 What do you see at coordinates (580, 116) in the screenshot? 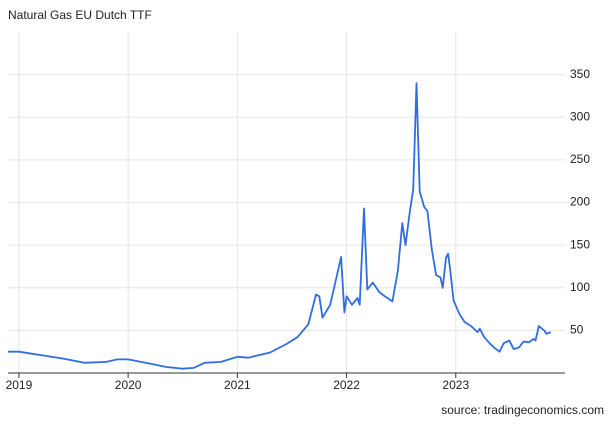
I see `y-tick-label: 300` at bounding box center [580, 116].